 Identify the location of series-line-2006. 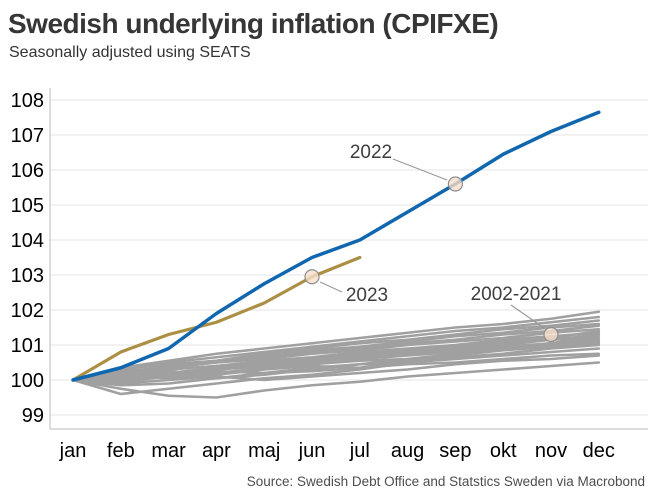
(336, 364).